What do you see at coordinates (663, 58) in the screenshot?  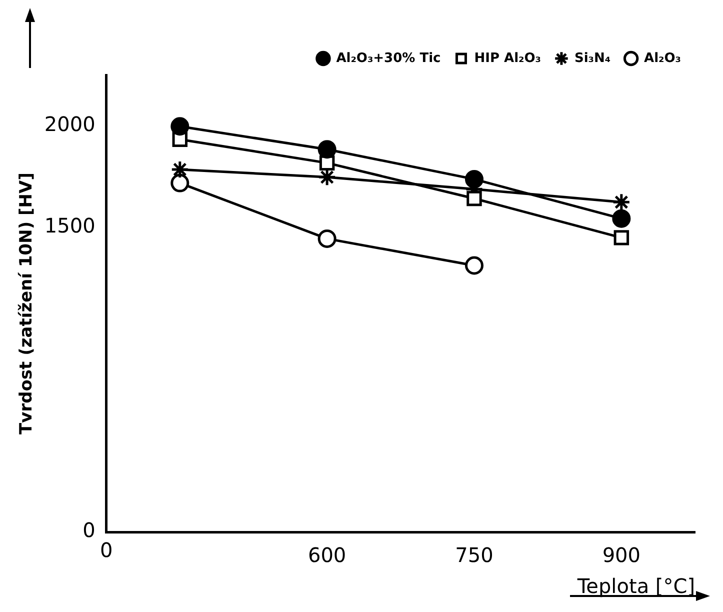 I see `legend-label: Al₂O₃` at bounding box center [663, 58].